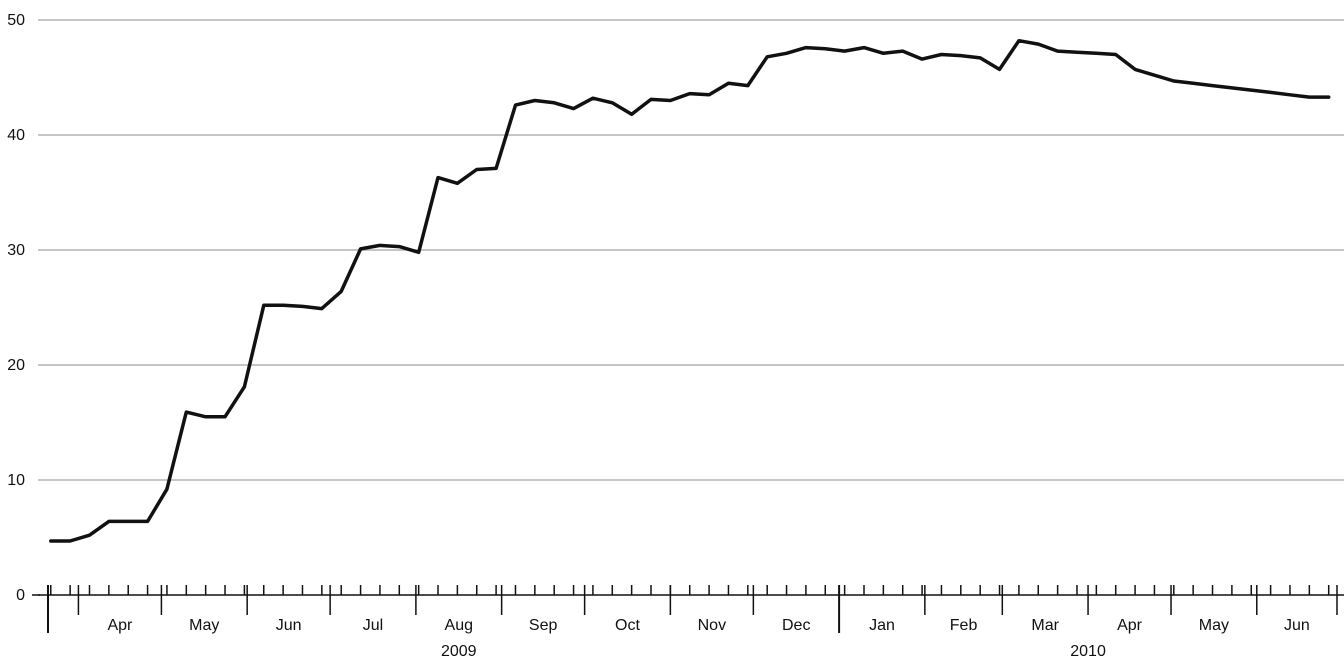 The width and height of the screenshot is (1344, 660). What do you see at coordinates (543, 625) in the screenshot?
I see `x-month-label: Sep` at bounding box center [543, 625].